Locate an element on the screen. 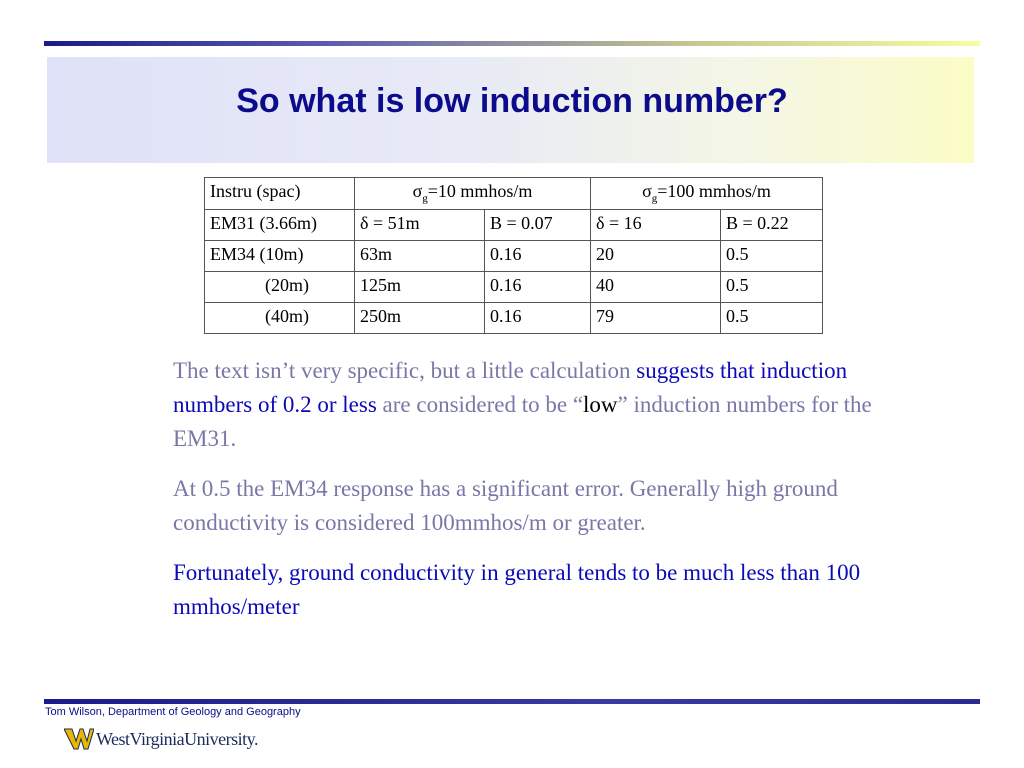  table-cell: 79 is located at coordinates (655, 317).